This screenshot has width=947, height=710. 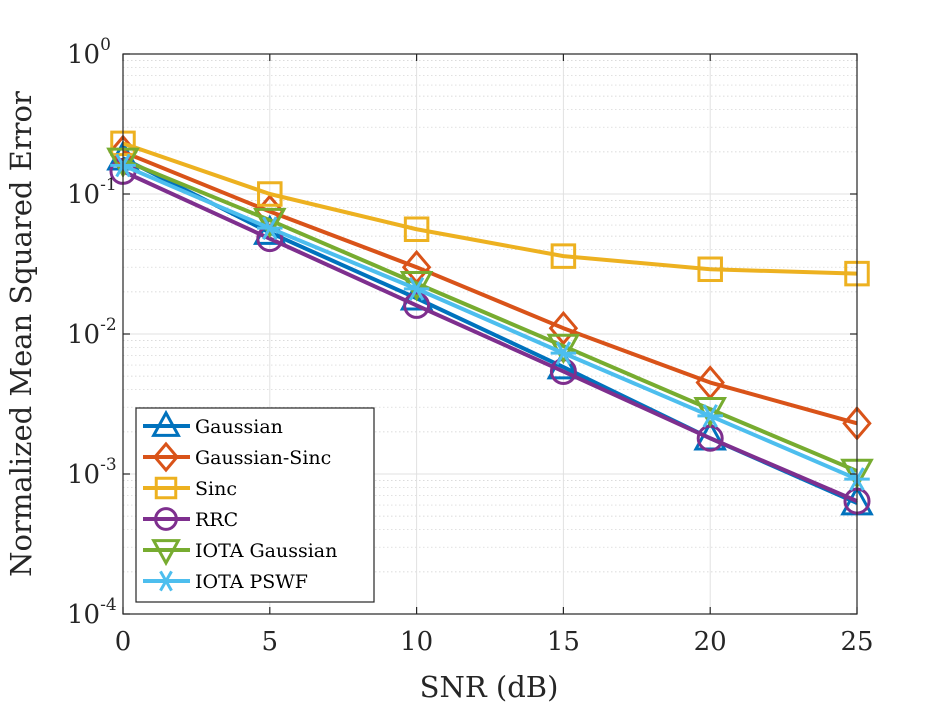 What do you see at coordinates (489, 687) in the screenshot?
I see `x-axis-label: SNR (dB)` at bounding box center [489, 687].